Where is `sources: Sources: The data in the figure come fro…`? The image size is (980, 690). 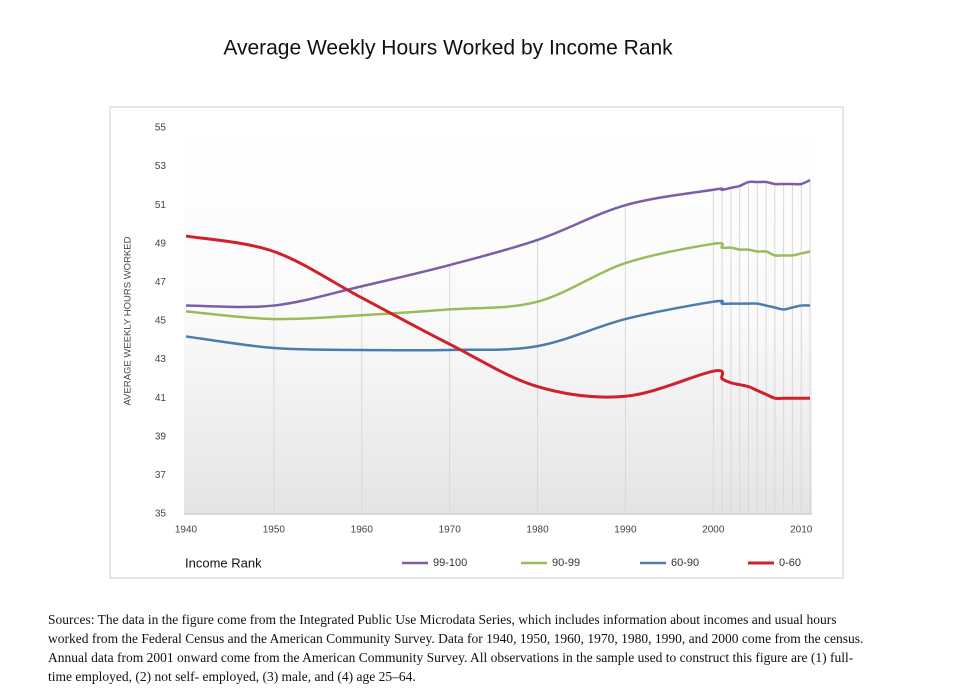
sources: Sources: The data in the figure come fro… is located at coordinates (455, 648).